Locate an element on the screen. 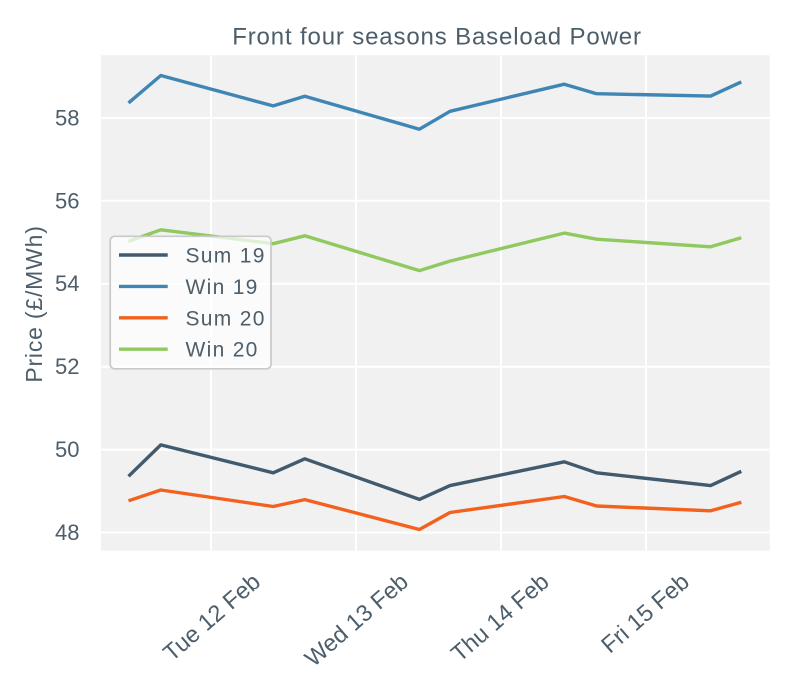  svg-text: Price (£/MWh) is located at coordinates (34, 303).